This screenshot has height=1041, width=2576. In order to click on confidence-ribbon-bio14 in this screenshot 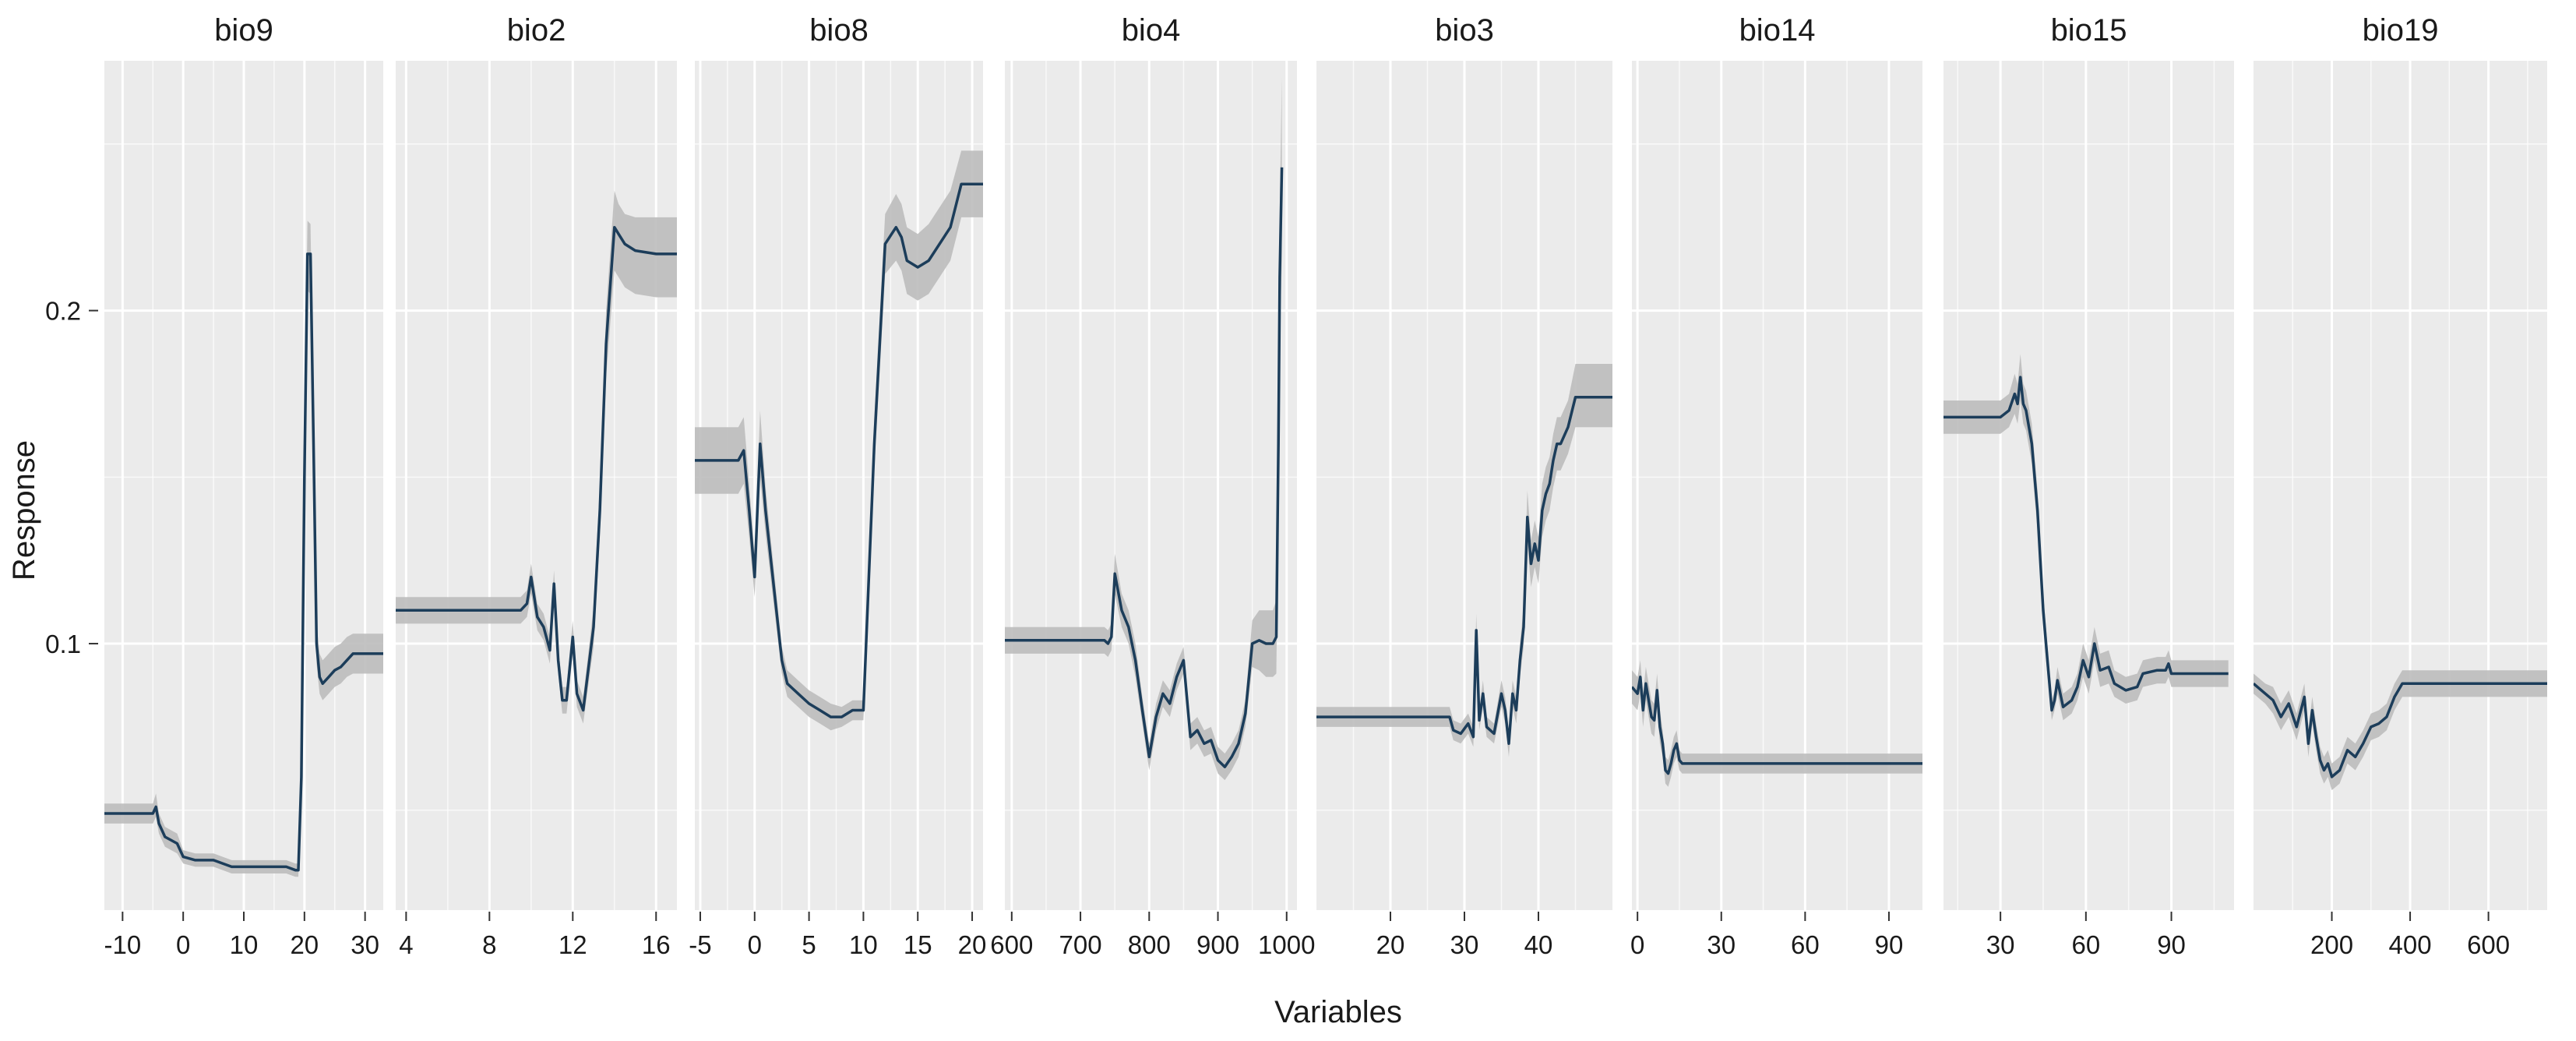, I will do `click(1777, 723)`.